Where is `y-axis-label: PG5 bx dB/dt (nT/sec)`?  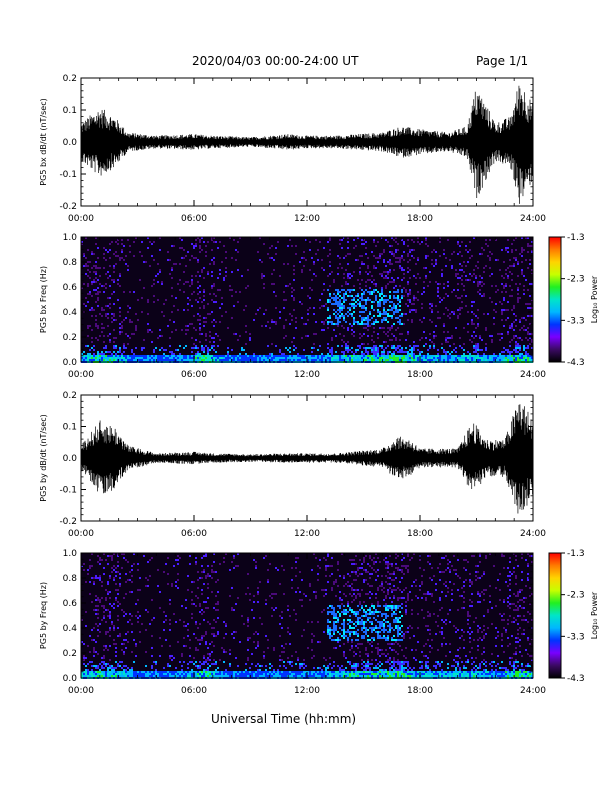
y-axis-label: PG5 bx dB/dt (nT/sec) is located at coordinates (43, 141).